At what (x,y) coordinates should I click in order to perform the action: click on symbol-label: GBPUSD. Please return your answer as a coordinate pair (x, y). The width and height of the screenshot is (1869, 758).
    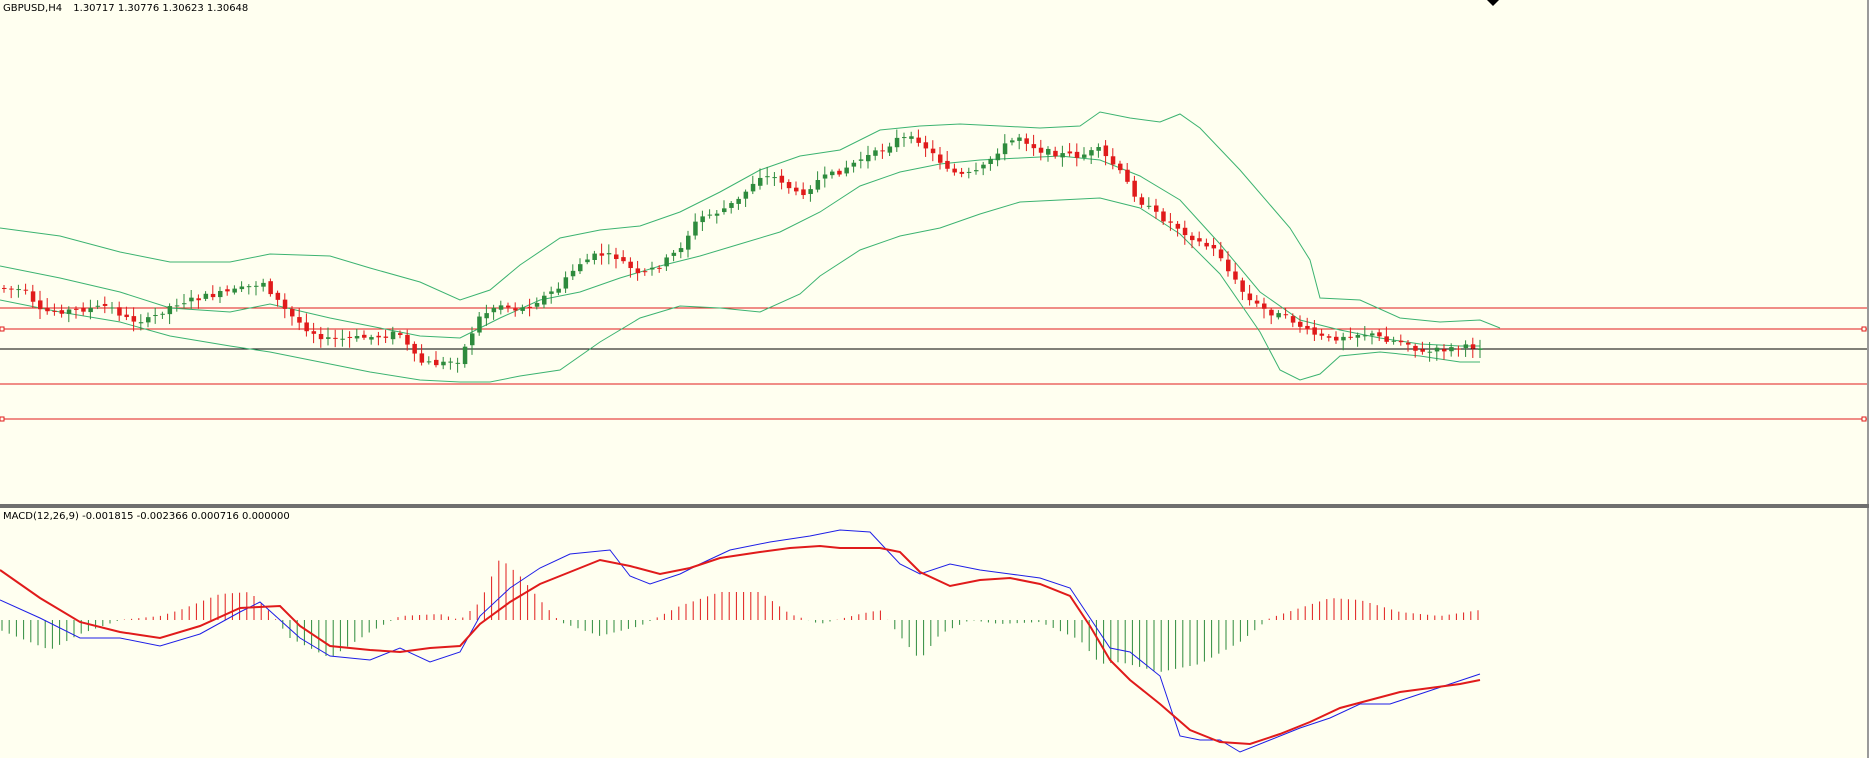
    Looking at the image, I should click on (24, 8).